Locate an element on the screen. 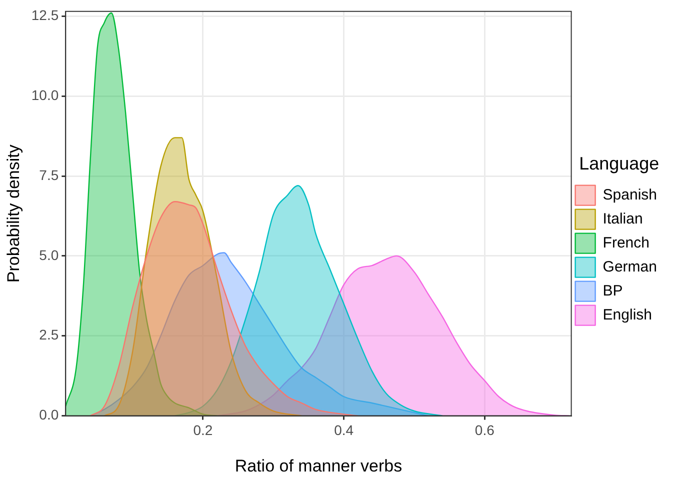  x-tick-label: 0.4 is located at coordinates (344, 430).